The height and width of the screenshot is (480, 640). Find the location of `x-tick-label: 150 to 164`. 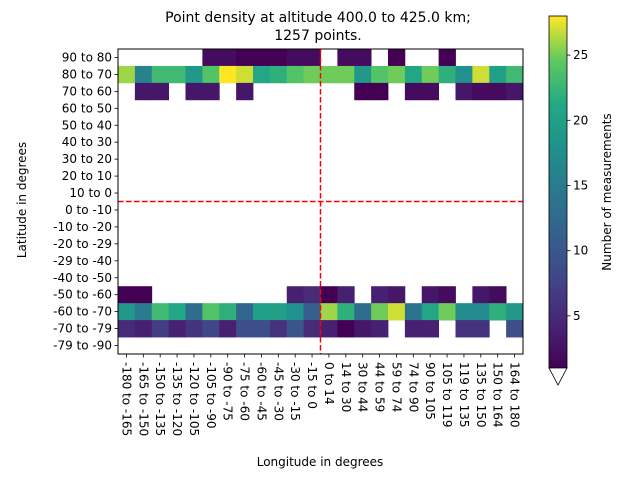

x-tick-label: 150 to 164 is located at coordinates (498, 394).